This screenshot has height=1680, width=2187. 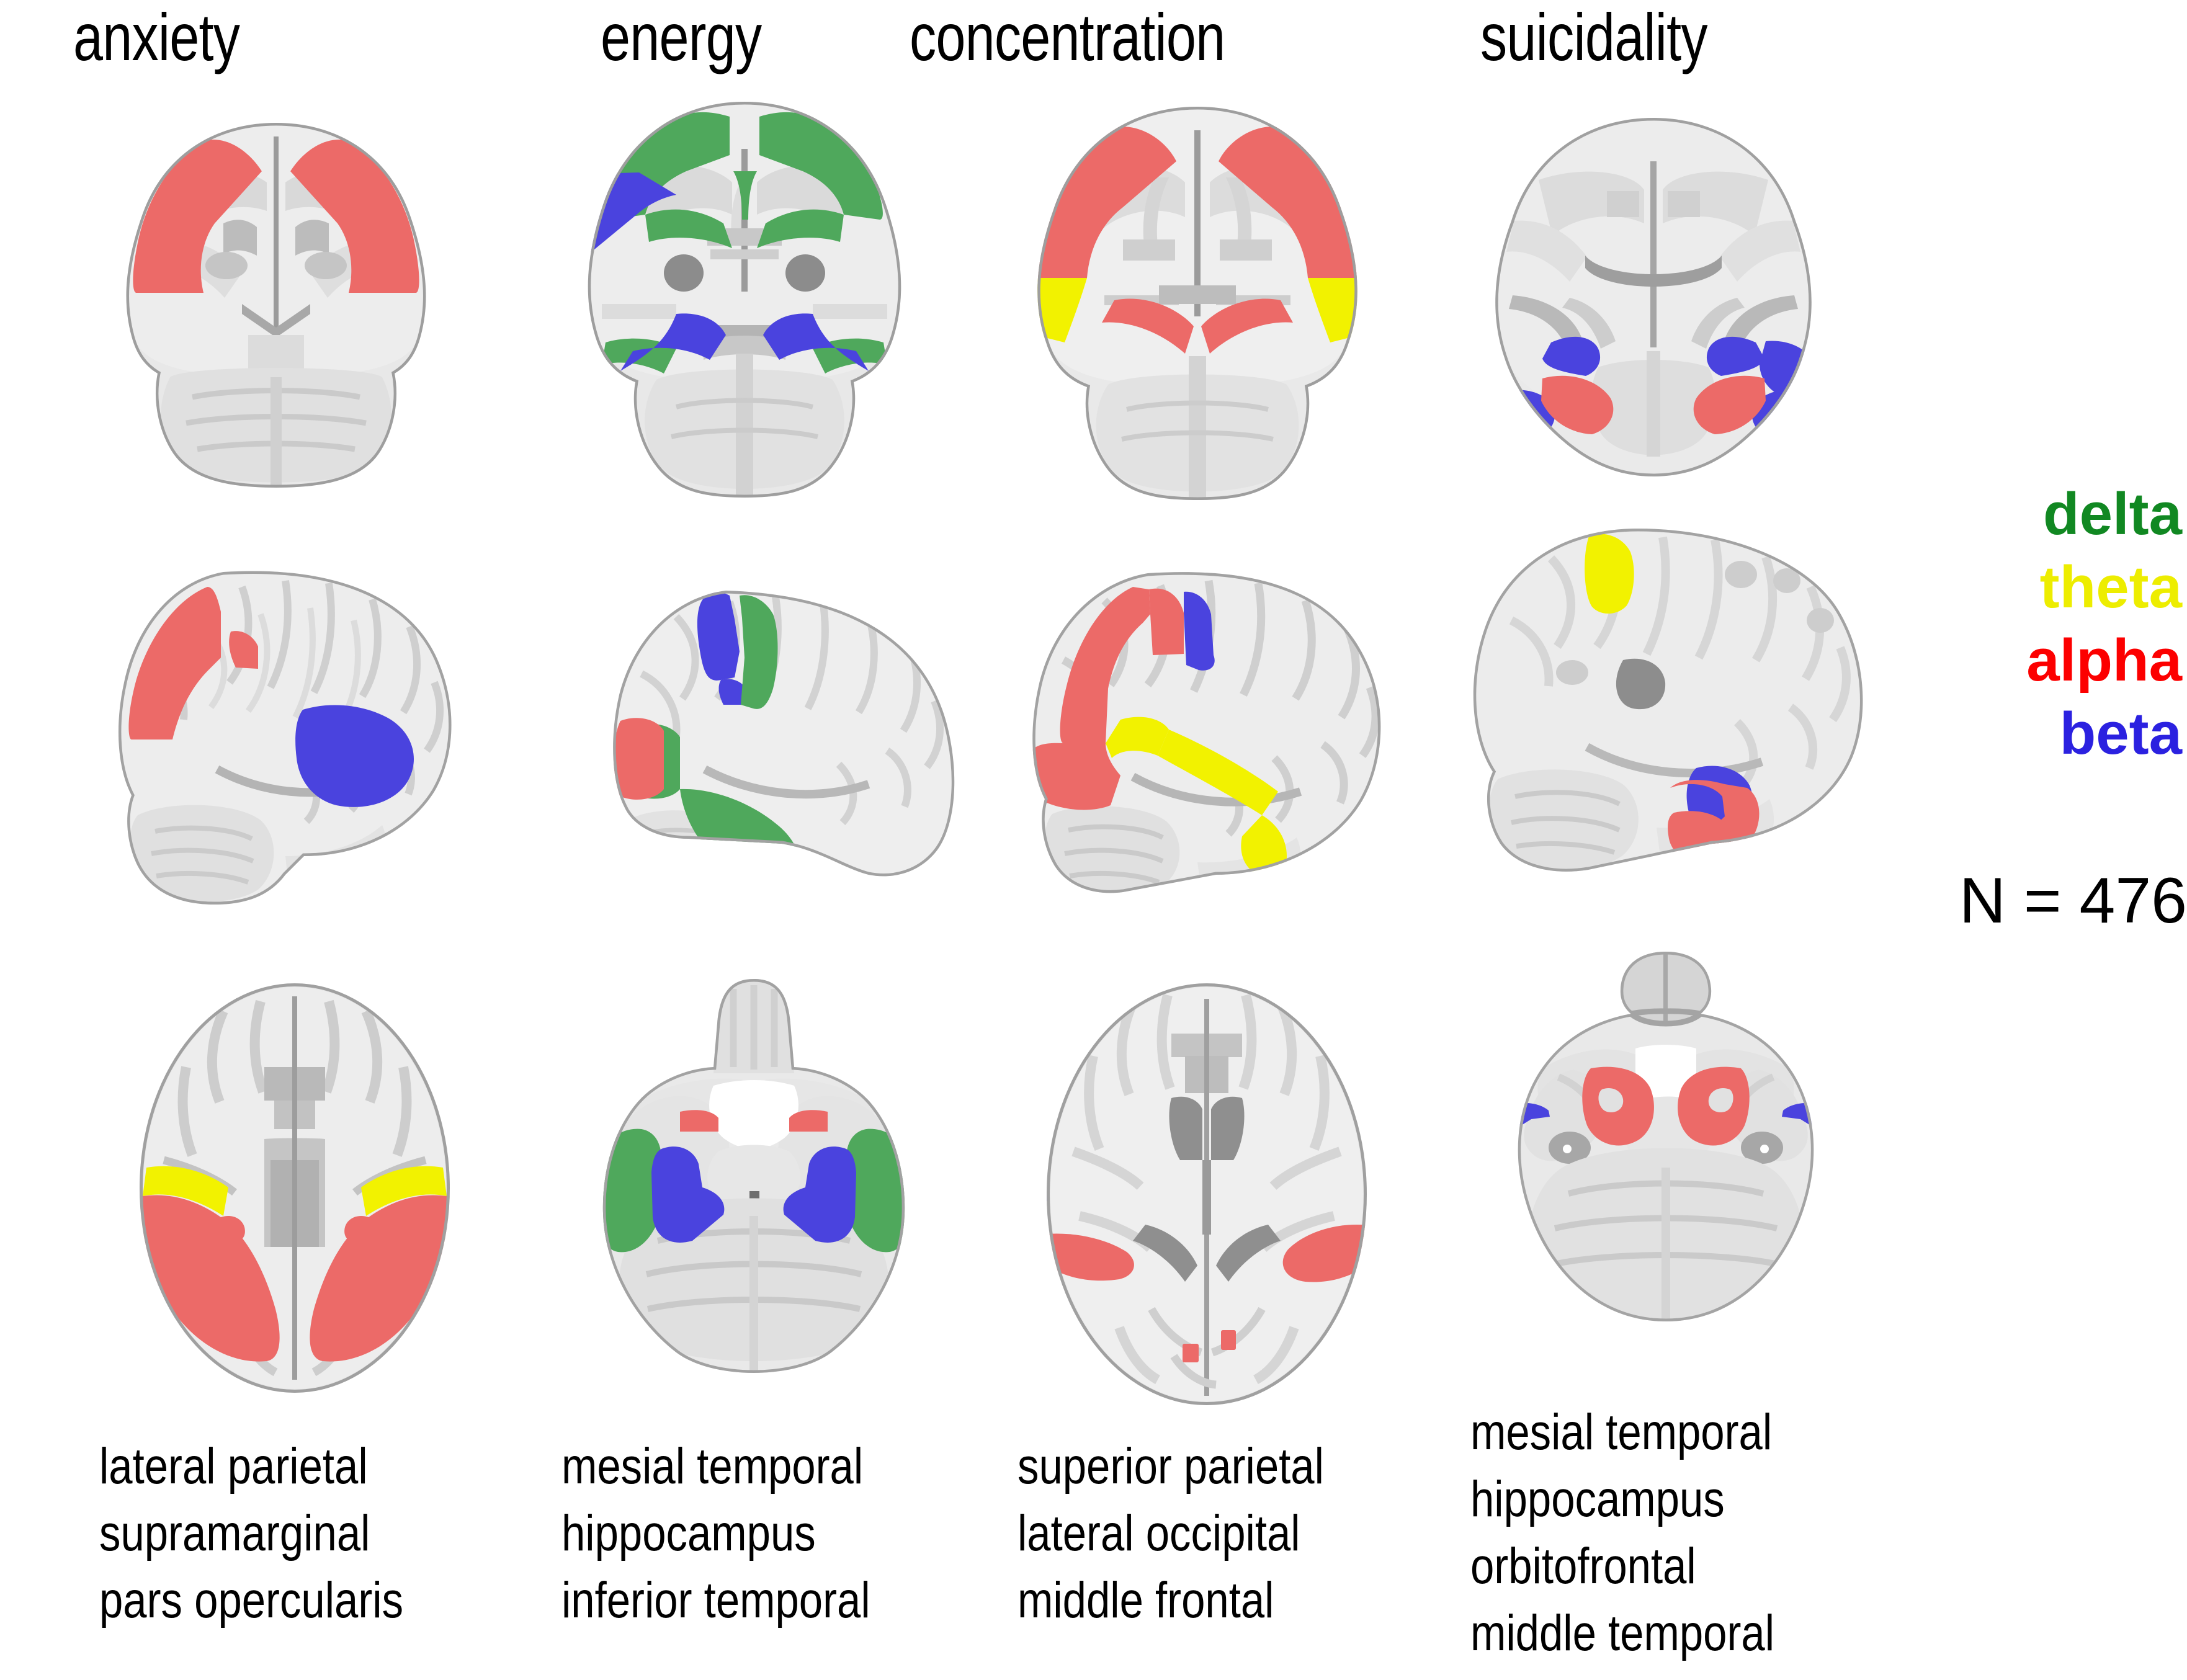 What do you see at coordinates (715, 1600) in the screenshot?
I see `region-item: inferior temporal` at bounding box center [715, 1600].